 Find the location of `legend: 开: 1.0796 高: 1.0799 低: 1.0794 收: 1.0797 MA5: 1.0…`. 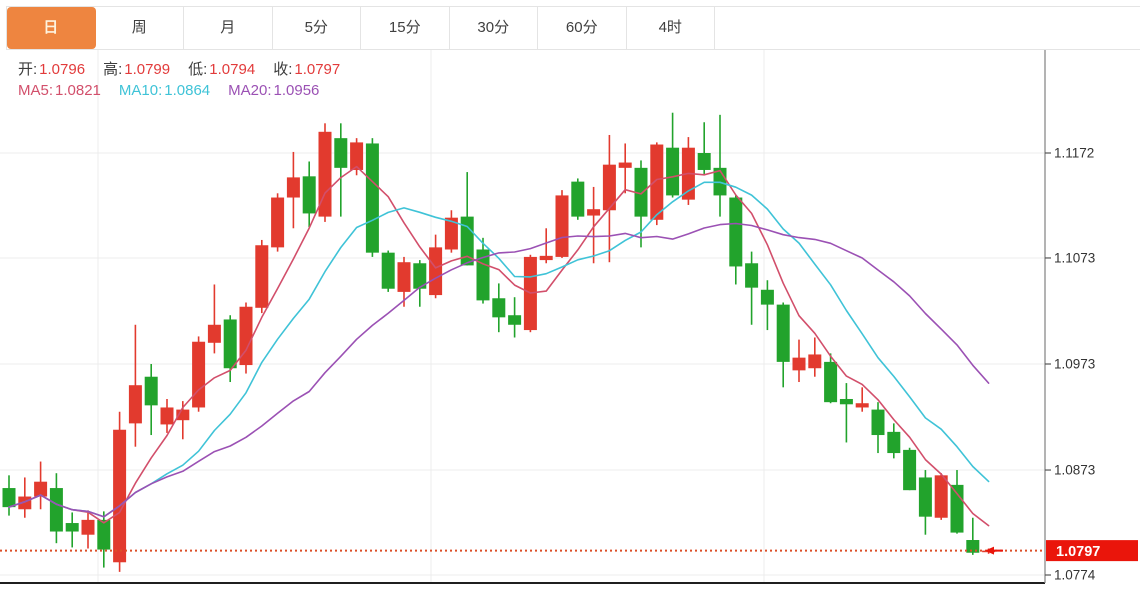

legend: 开: 1.0796 高: 1.0799 低: 1.0794 收: 1.0797 MA5: 1.0… is located at coordinates (188, 79).